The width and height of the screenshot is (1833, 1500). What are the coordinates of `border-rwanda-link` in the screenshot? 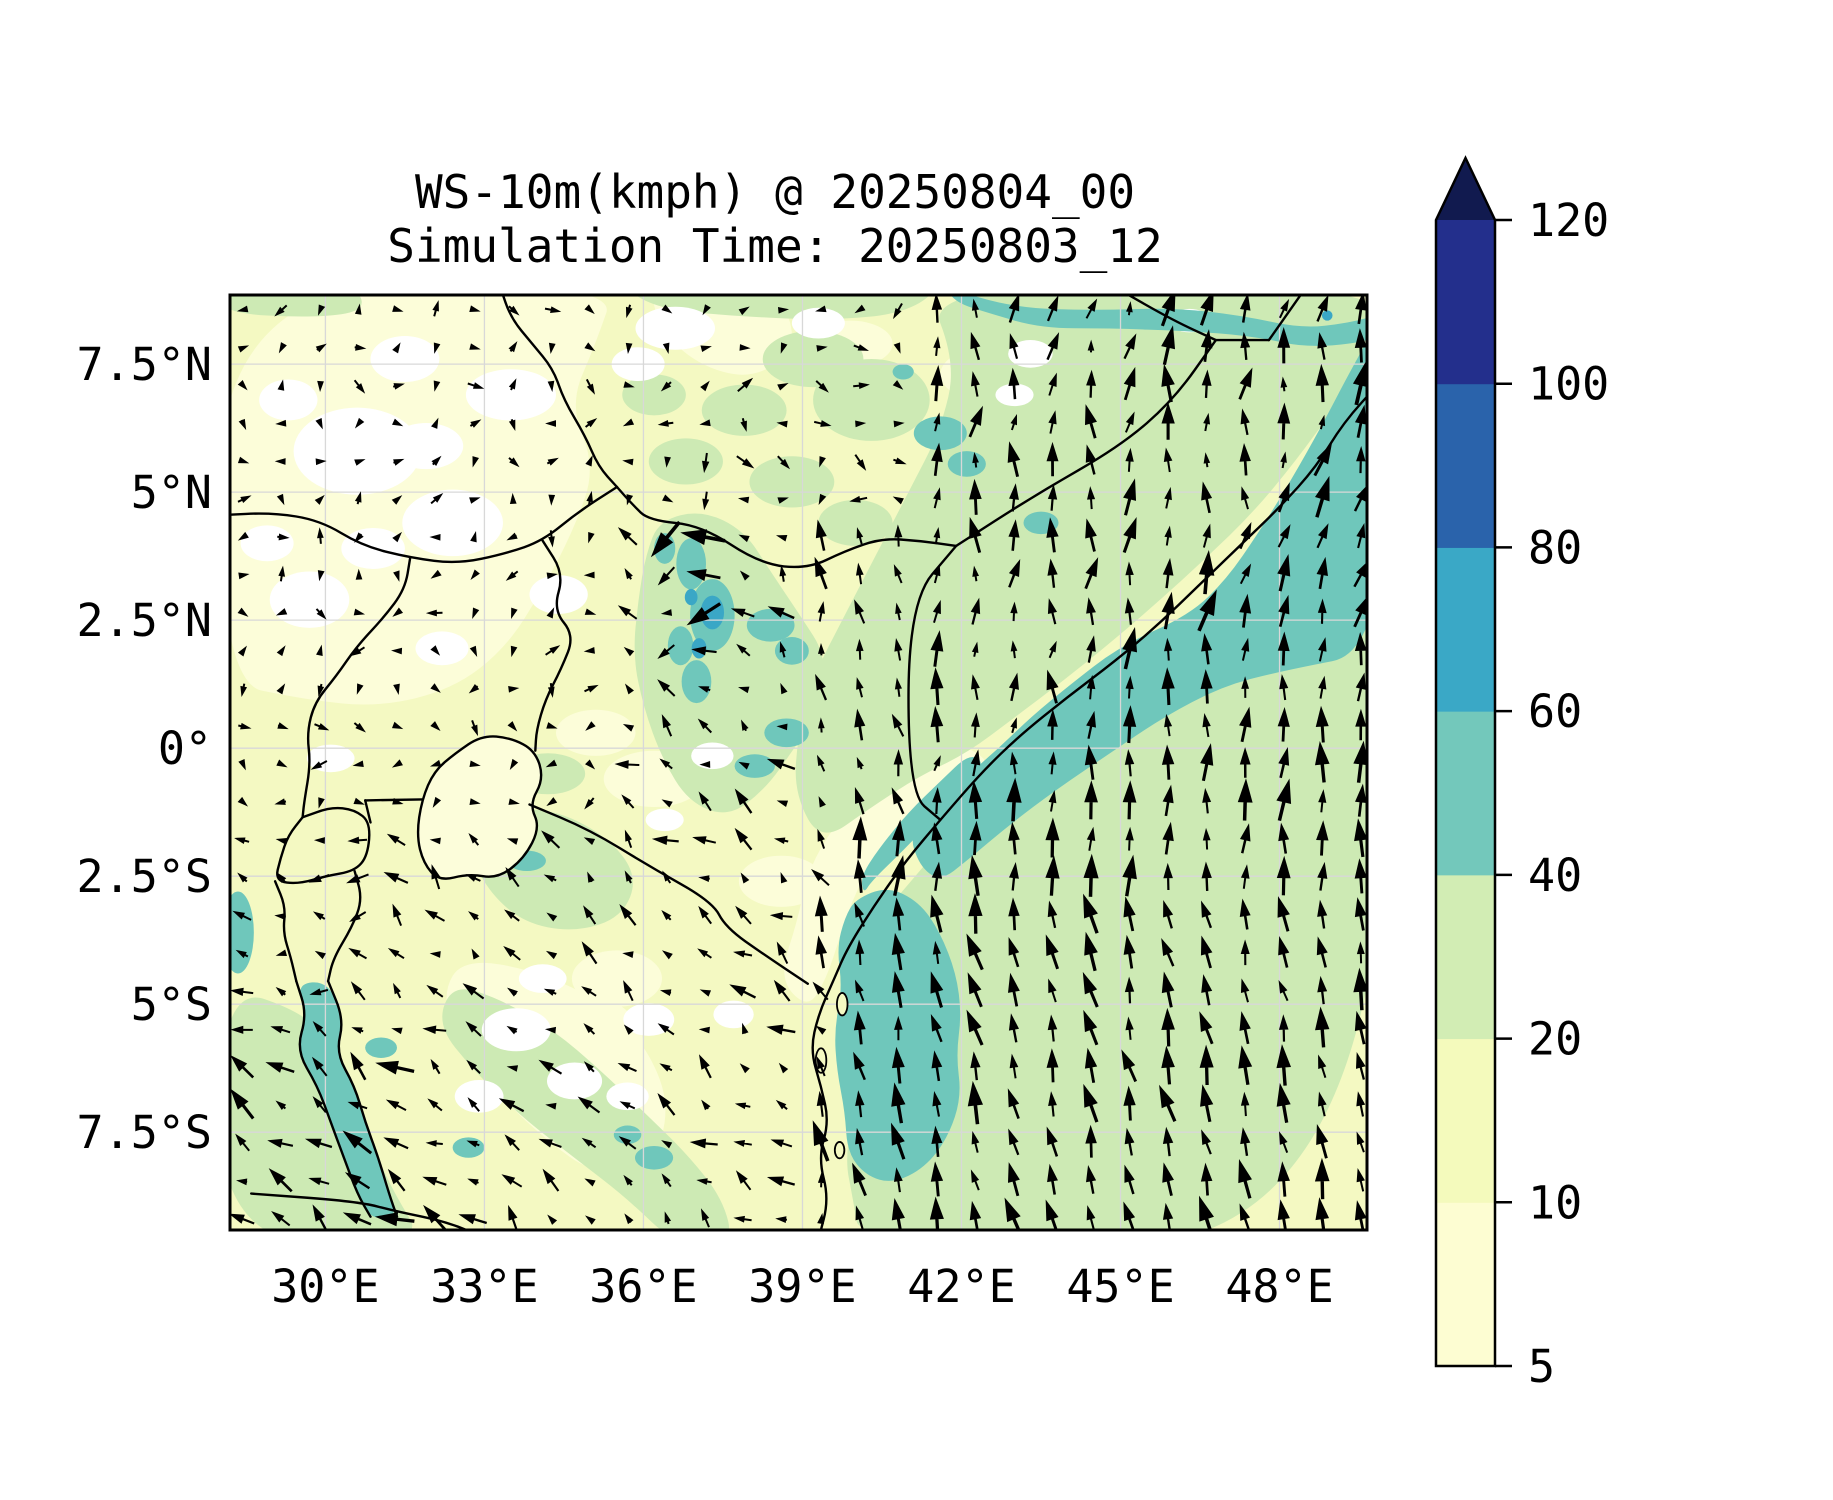 It's located at (368, 811).